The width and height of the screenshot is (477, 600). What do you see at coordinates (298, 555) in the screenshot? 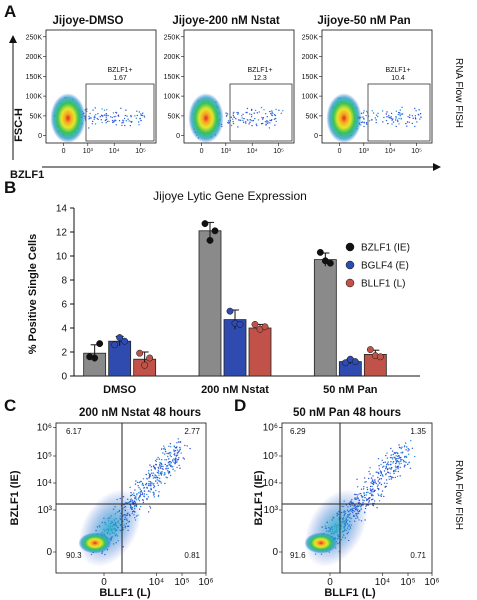
I see `quadrant-bottom-left: 91.6` at bounding box center [298, 555].